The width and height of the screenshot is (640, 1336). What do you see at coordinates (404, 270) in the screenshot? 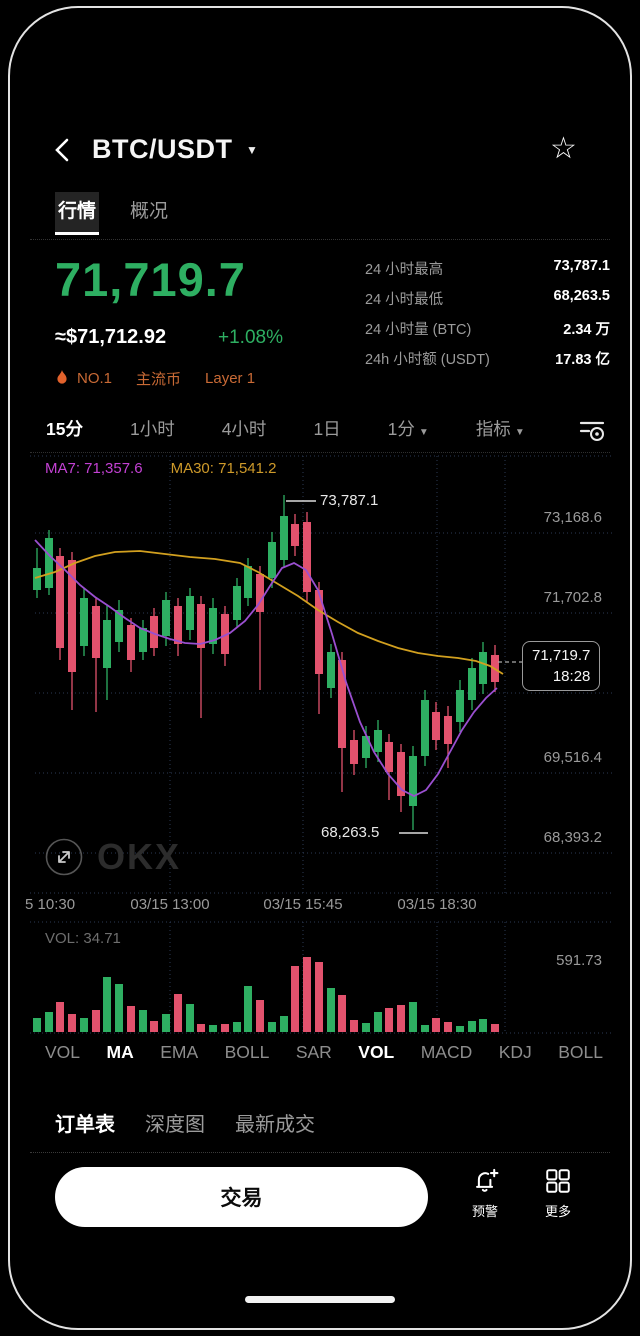
I see `stat-label: 24 小时最高` at bounding box center [404, 270].